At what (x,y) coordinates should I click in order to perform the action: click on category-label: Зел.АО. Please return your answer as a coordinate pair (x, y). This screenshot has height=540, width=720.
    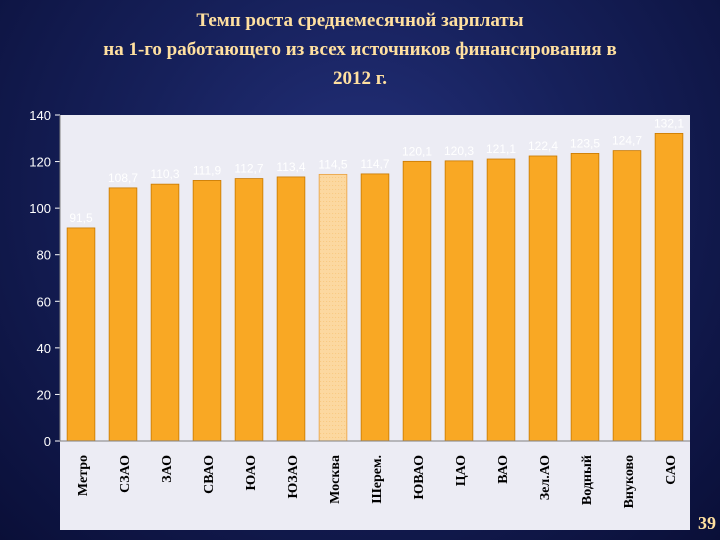
    Looking at the image, I should click on (545, 477).